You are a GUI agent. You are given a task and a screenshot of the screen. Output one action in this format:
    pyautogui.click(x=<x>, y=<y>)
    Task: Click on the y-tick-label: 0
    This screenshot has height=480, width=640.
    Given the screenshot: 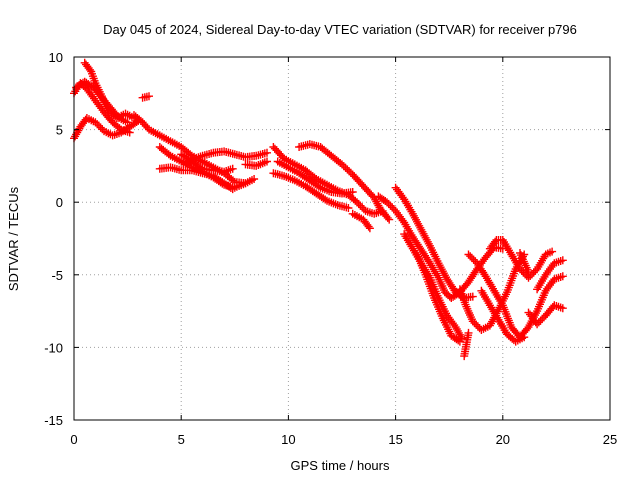 What is the action you would take?
    pyautogui.click(x=59, y=202)
    